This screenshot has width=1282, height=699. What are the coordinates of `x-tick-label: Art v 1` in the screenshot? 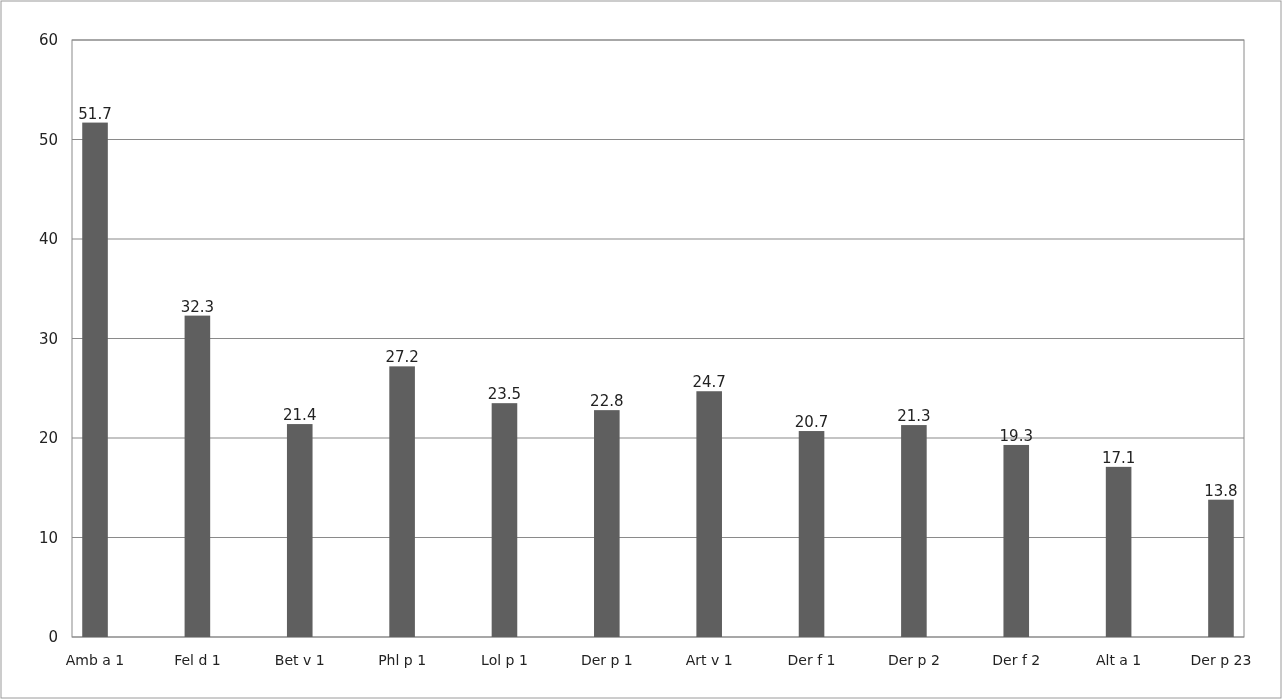 It's located at (709, 660).